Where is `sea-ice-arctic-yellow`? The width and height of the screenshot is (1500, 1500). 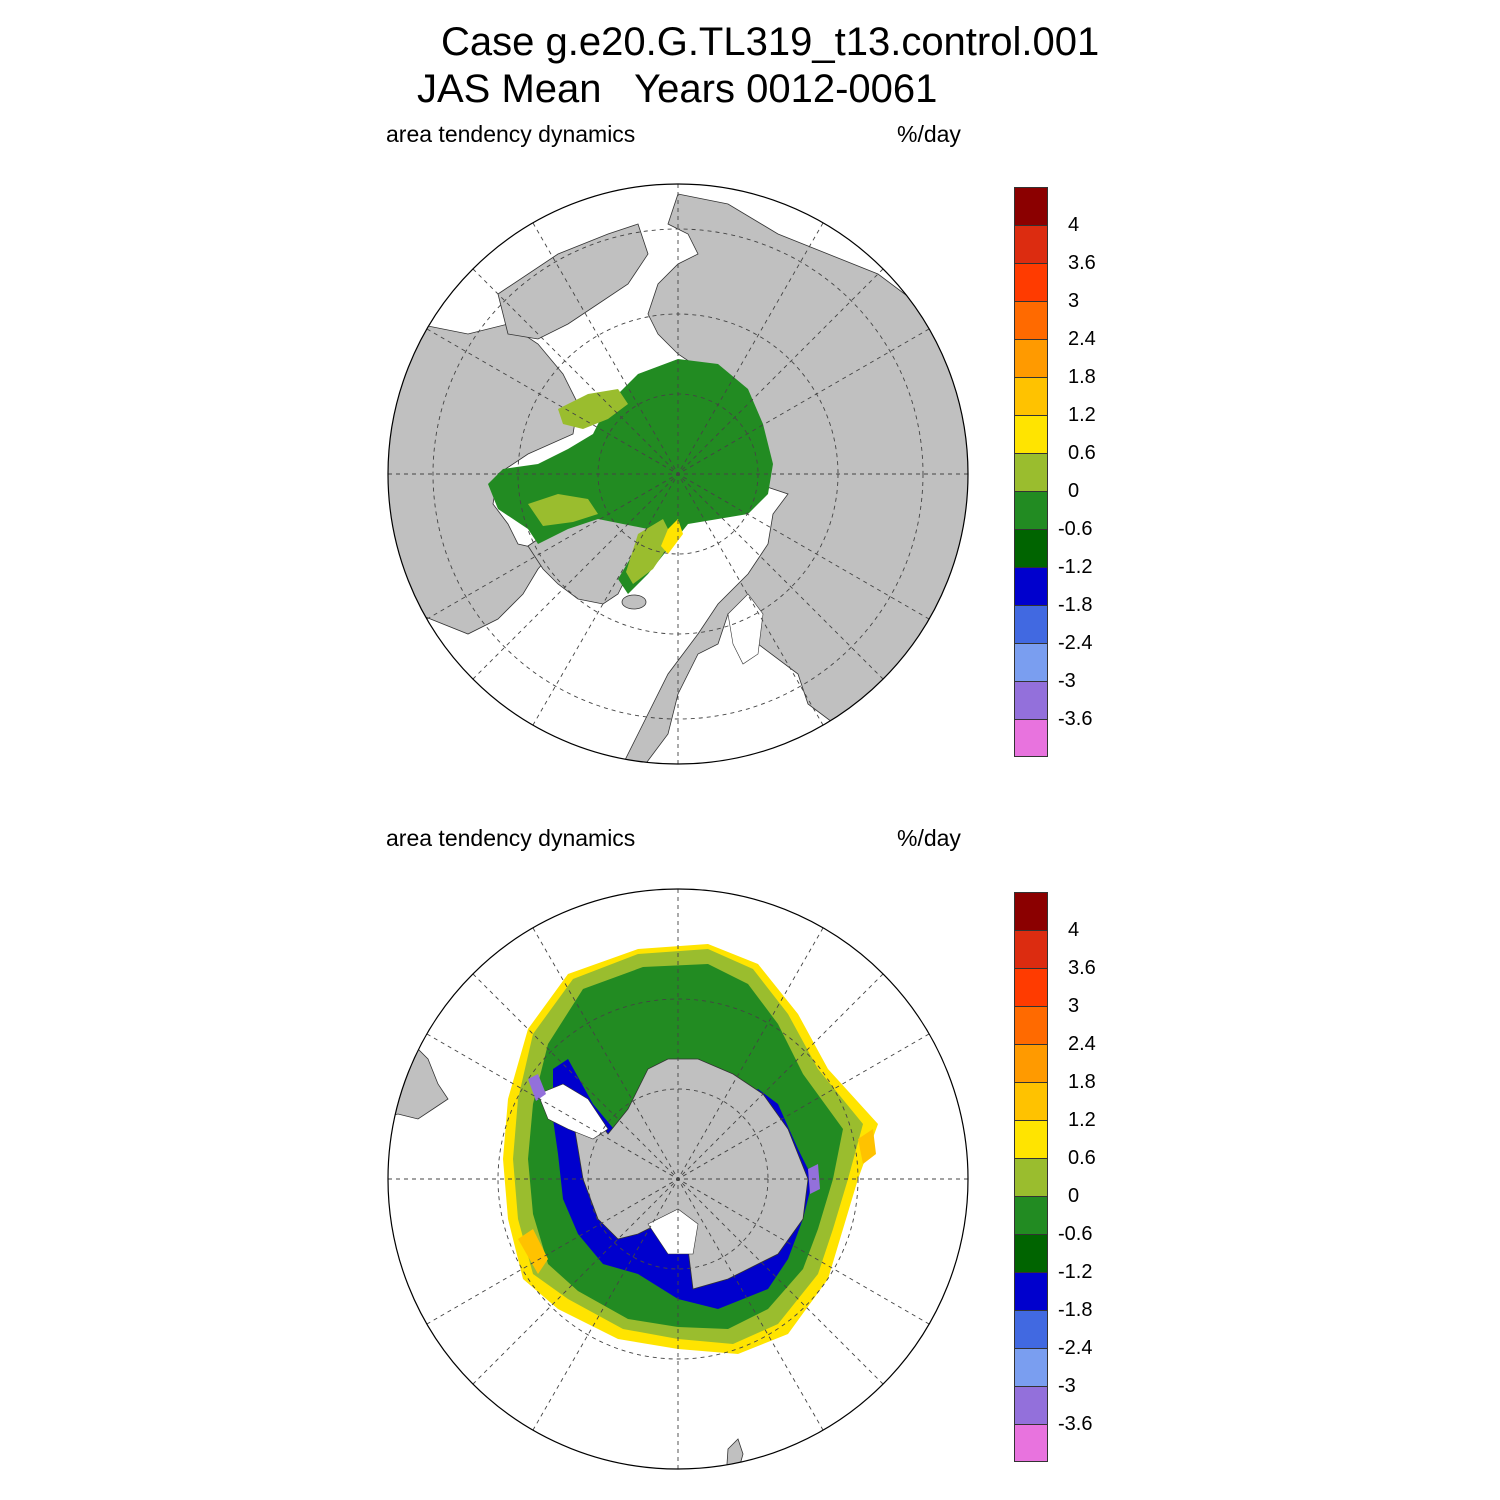 sea-ice-arctic-yellow is located at coordinates (672, 536).